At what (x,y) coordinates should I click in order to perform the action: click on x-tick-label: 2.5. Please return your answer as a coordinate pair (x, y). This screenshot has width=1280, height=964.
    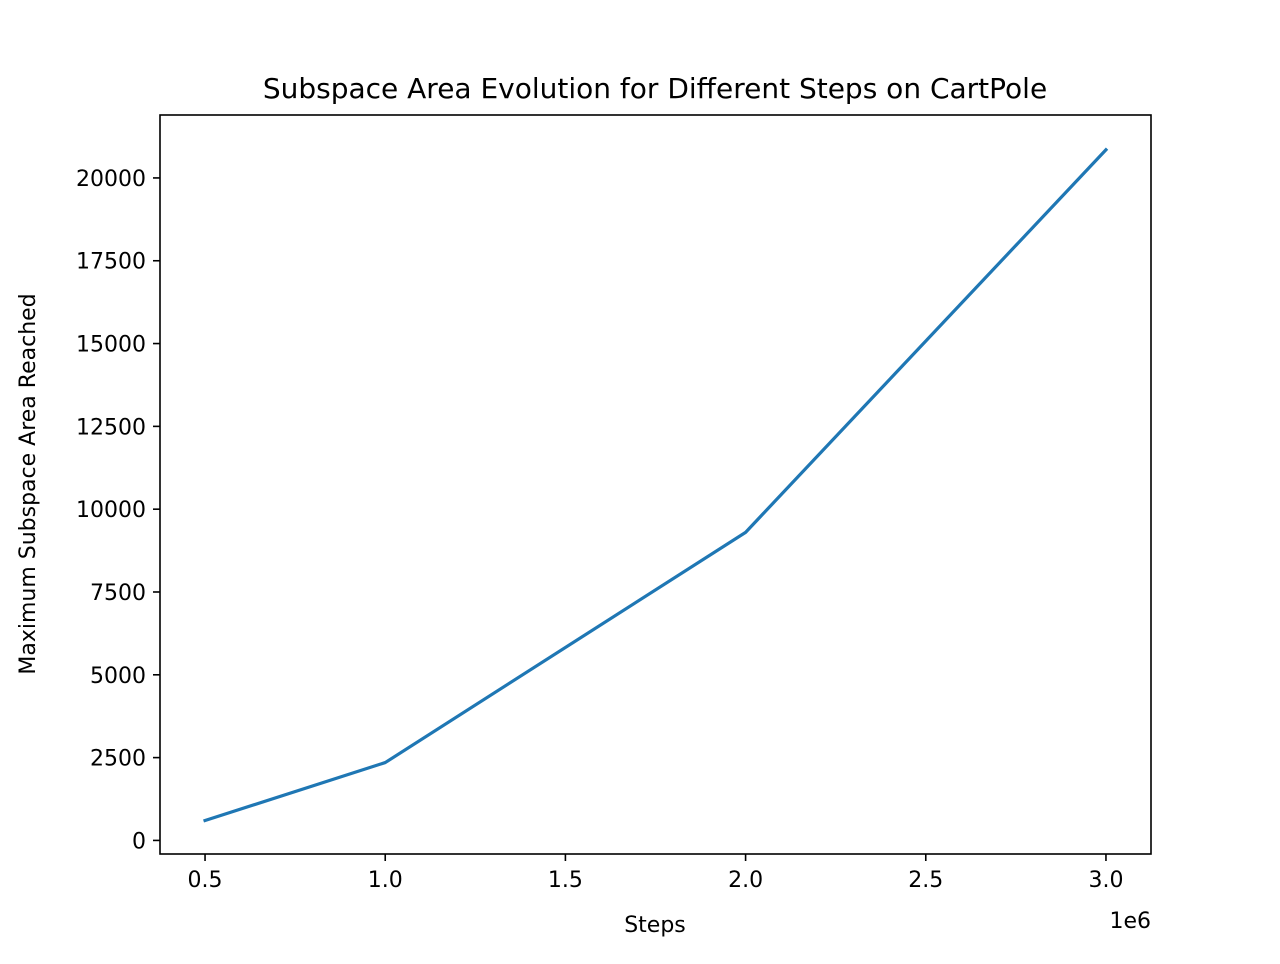
    Looking at the image, I should click on (925, 880).